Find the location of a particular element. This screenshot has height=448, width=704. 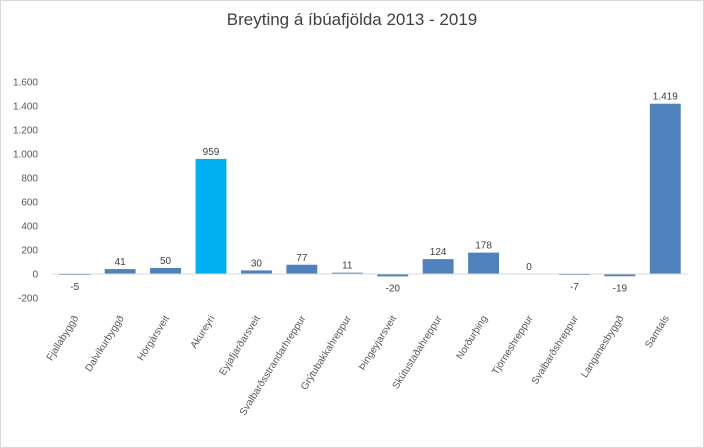

y-tick-label: 800 is located at coordinates (29, 179).